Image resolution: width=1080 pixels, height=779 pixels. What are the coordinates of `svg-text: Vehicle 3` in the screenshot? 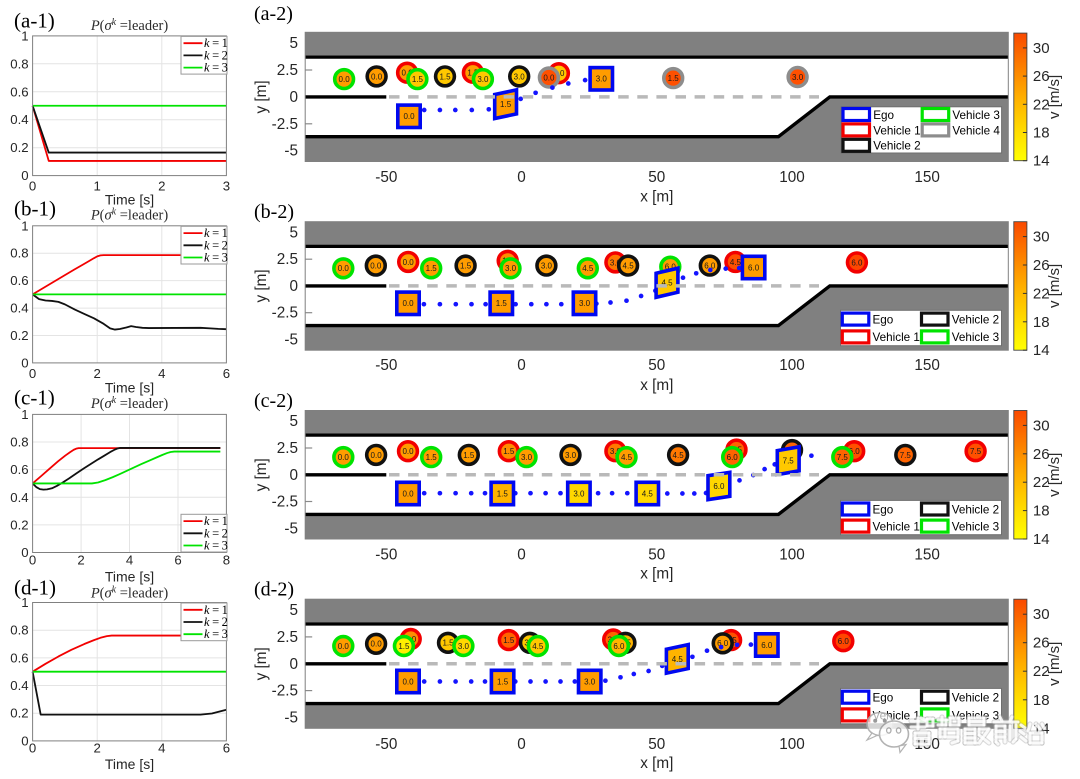 It's located at (975, 715).